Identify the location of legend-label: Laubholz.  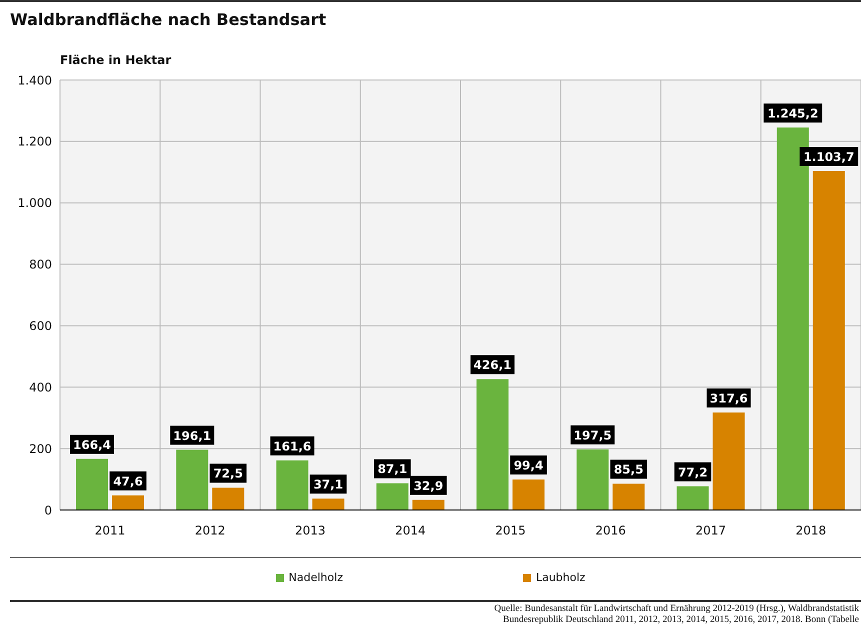
(561, 577).